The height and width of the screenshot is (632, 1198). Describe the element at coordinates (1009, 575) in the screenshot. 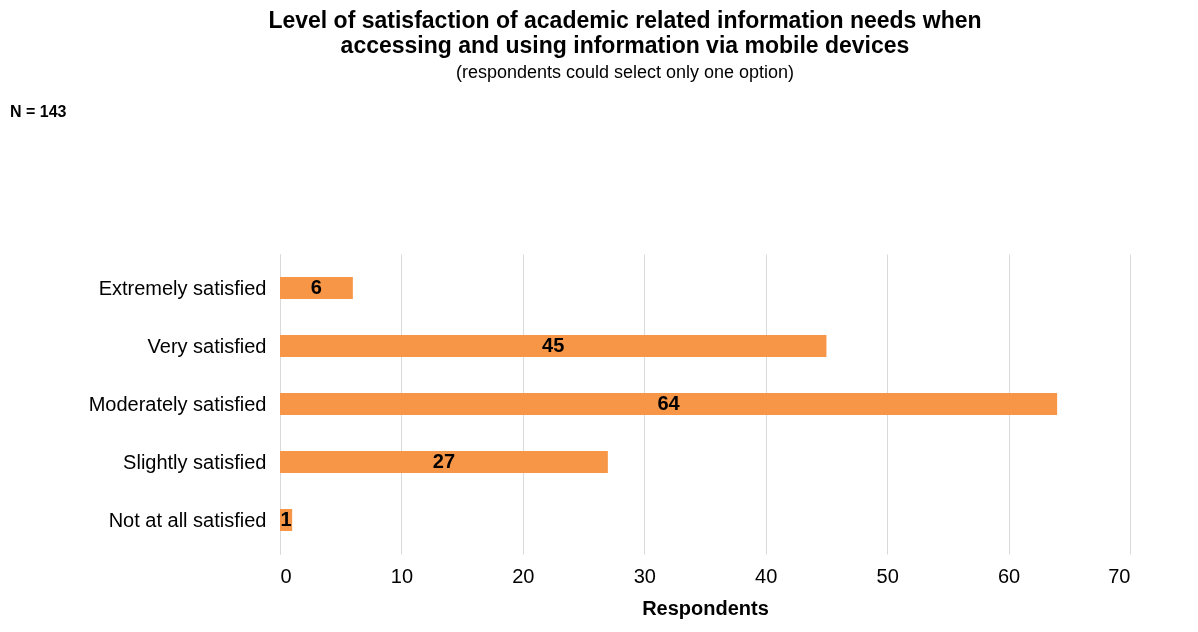

I see `x-tick-label: 60` at that location.